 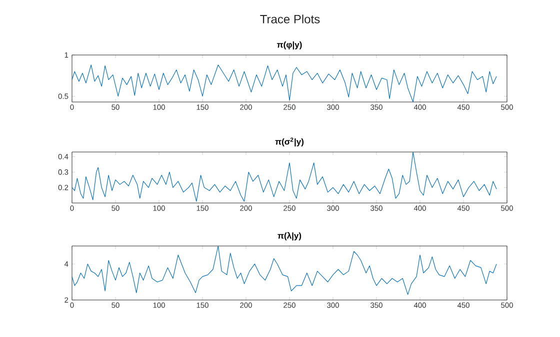 I want to click on chart-subtitle: π(φ|y), so click(x=289, y=45).